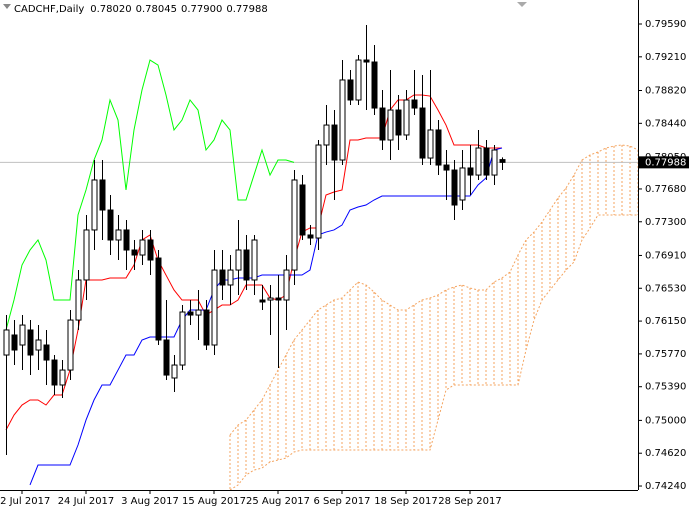 The width and height of the screenshot is (700, 510). What do you see at coordinates (341, 501) in the screenshot?
I see `x-tick-label: 6 Sep 2017` at bounding box center [341, 501].